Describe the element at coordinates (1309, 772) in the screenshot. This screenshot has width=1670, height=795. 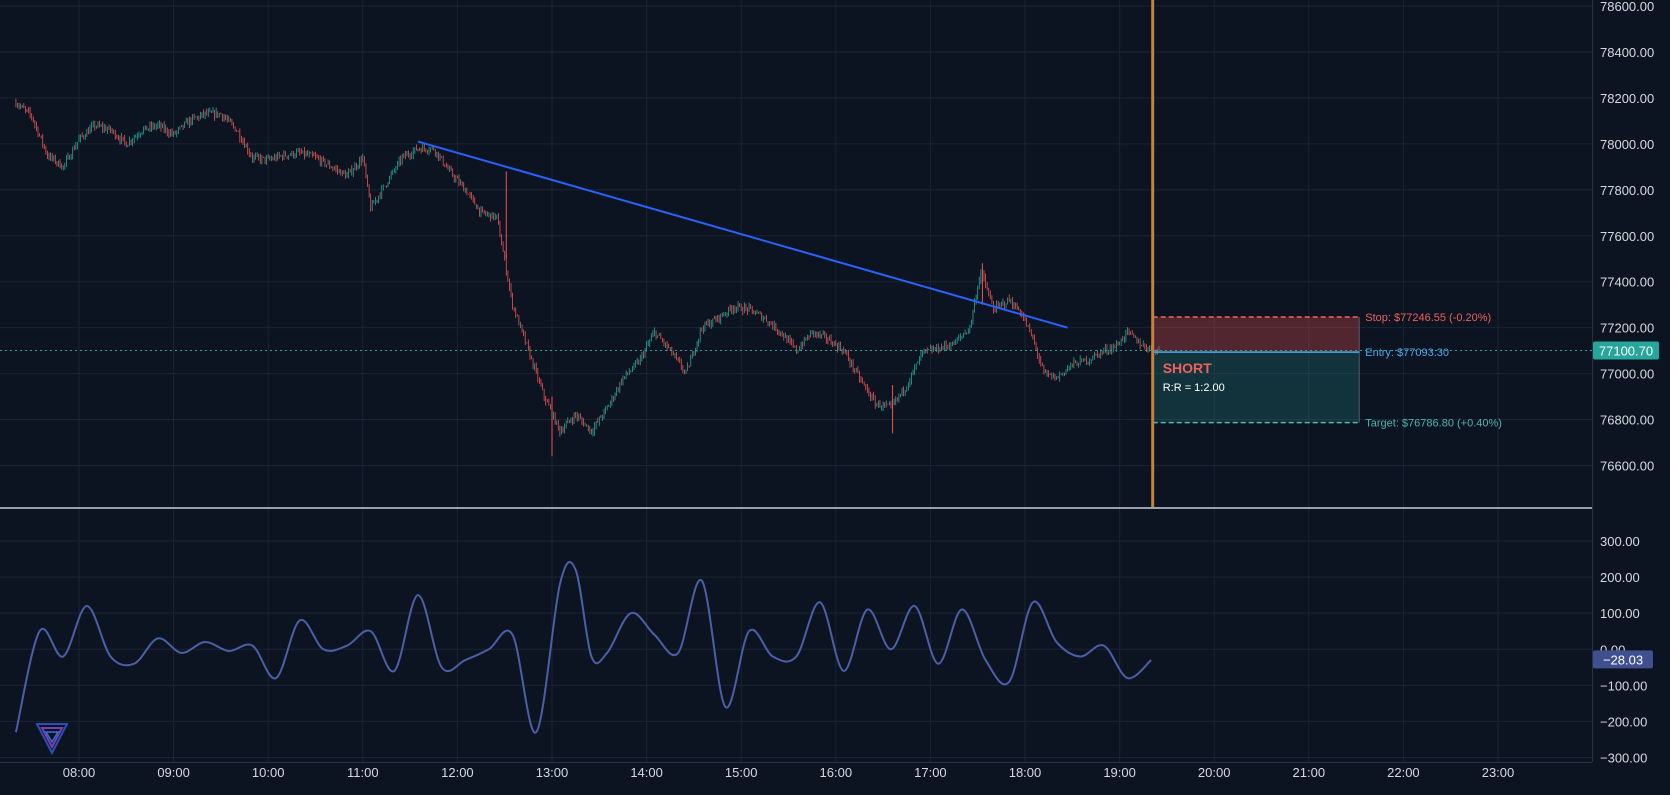
I see `time-tick-label: 21:00` at that location.